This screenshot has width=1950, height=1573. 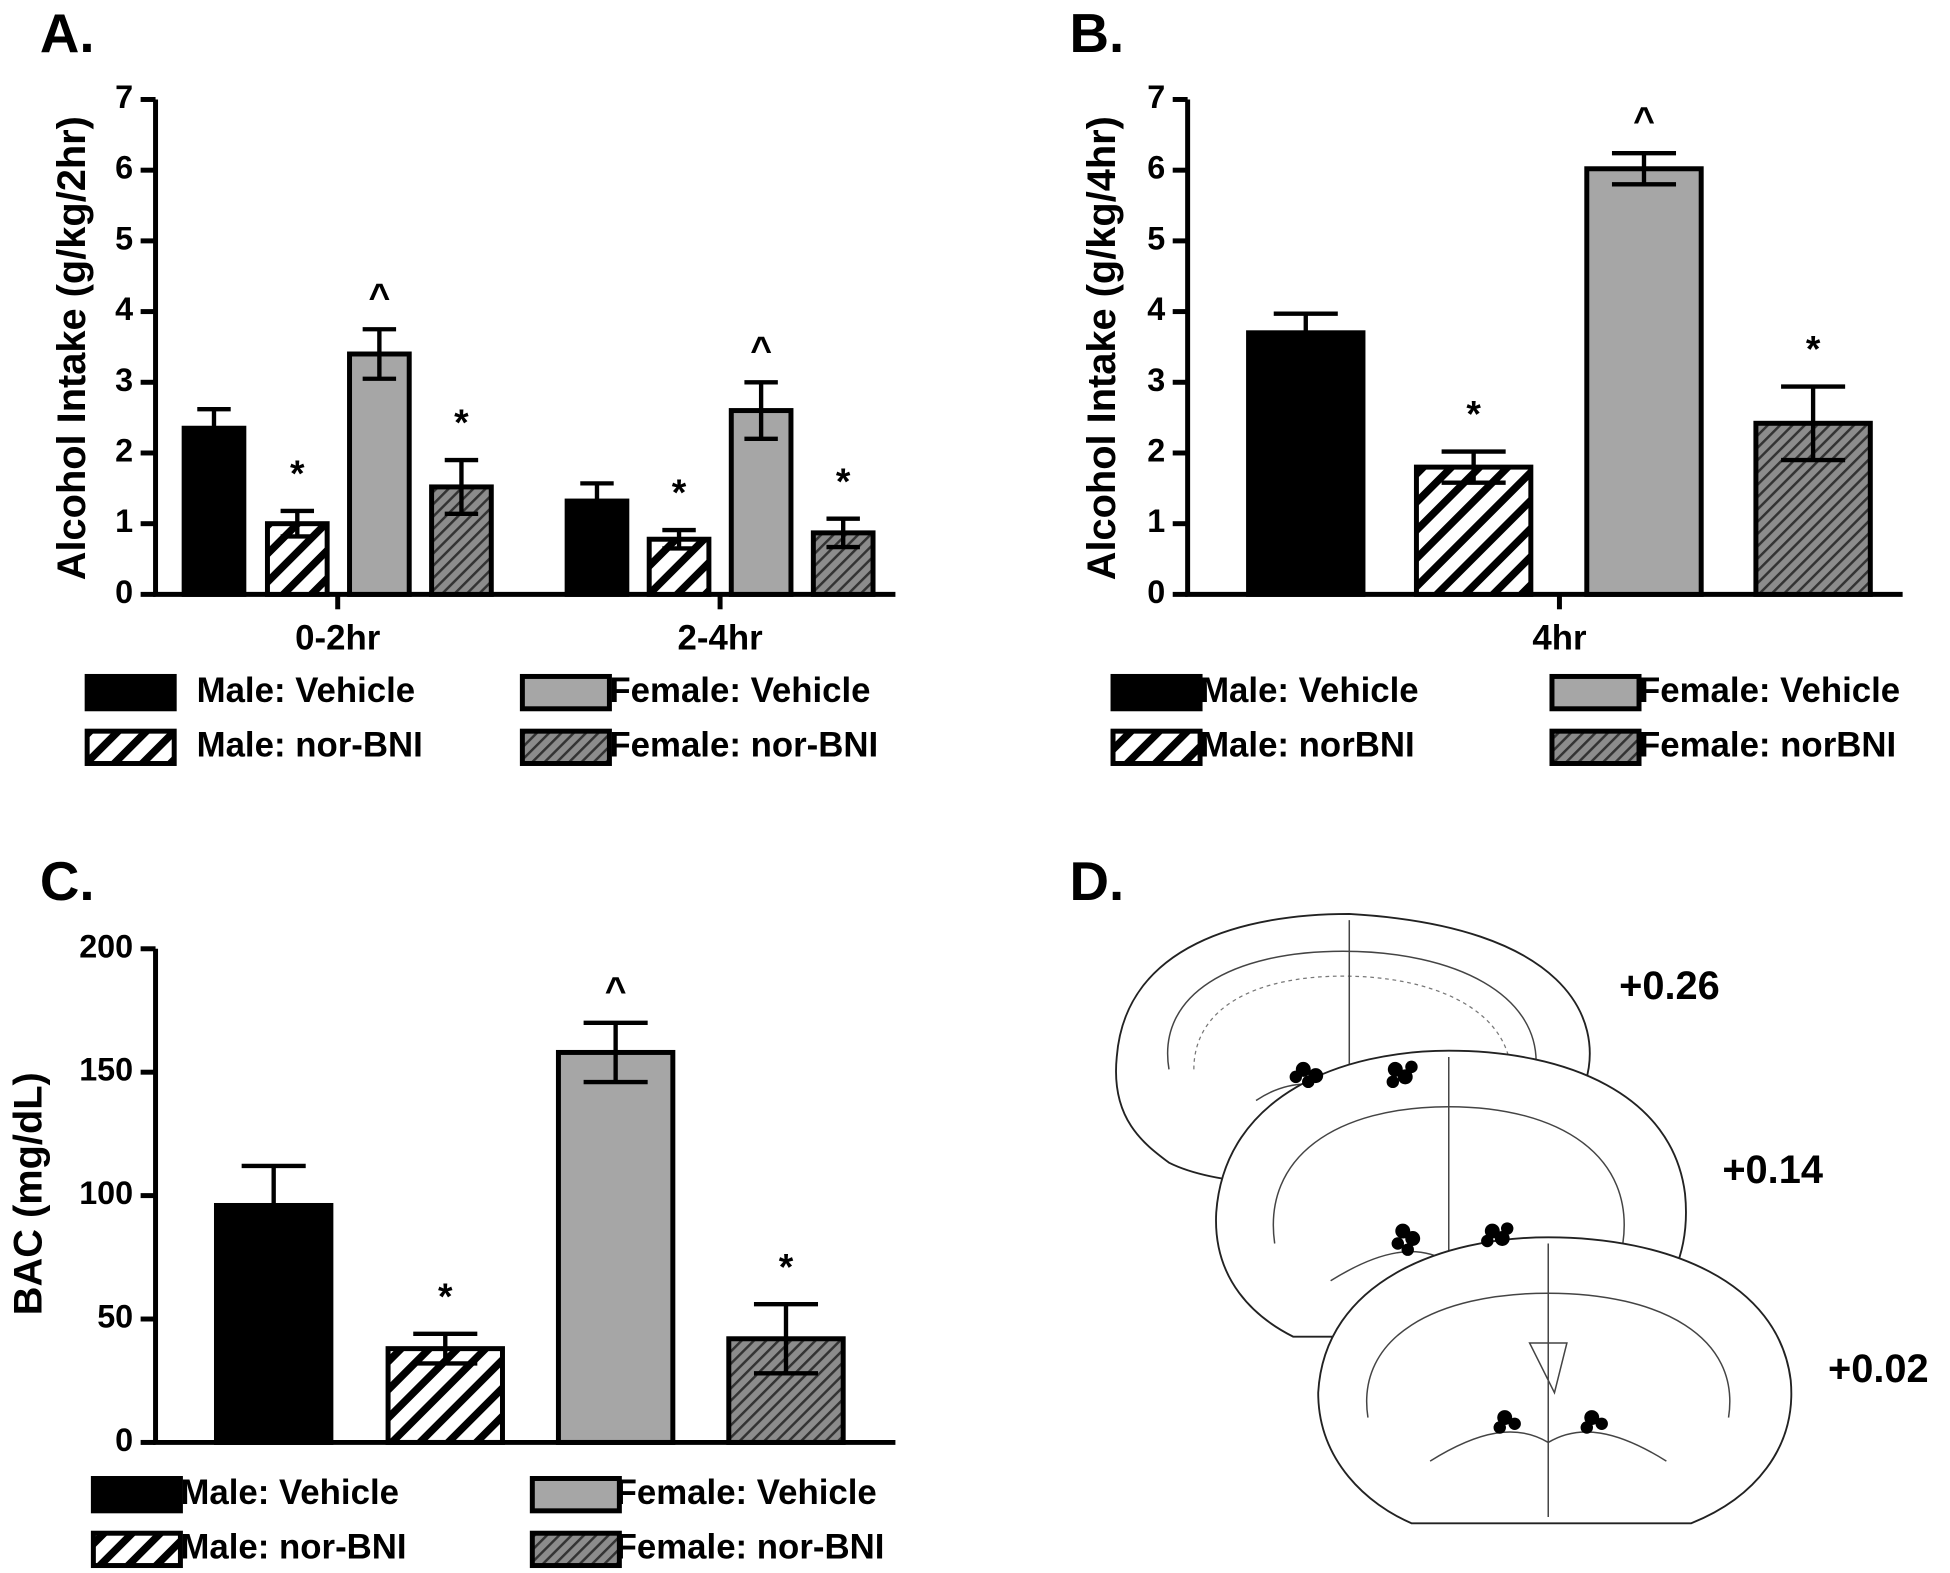 What do you see at coordinates (1669, 986) in the screenshot?
I see `section-label: +0.26` at bounding box center [1669, 986].